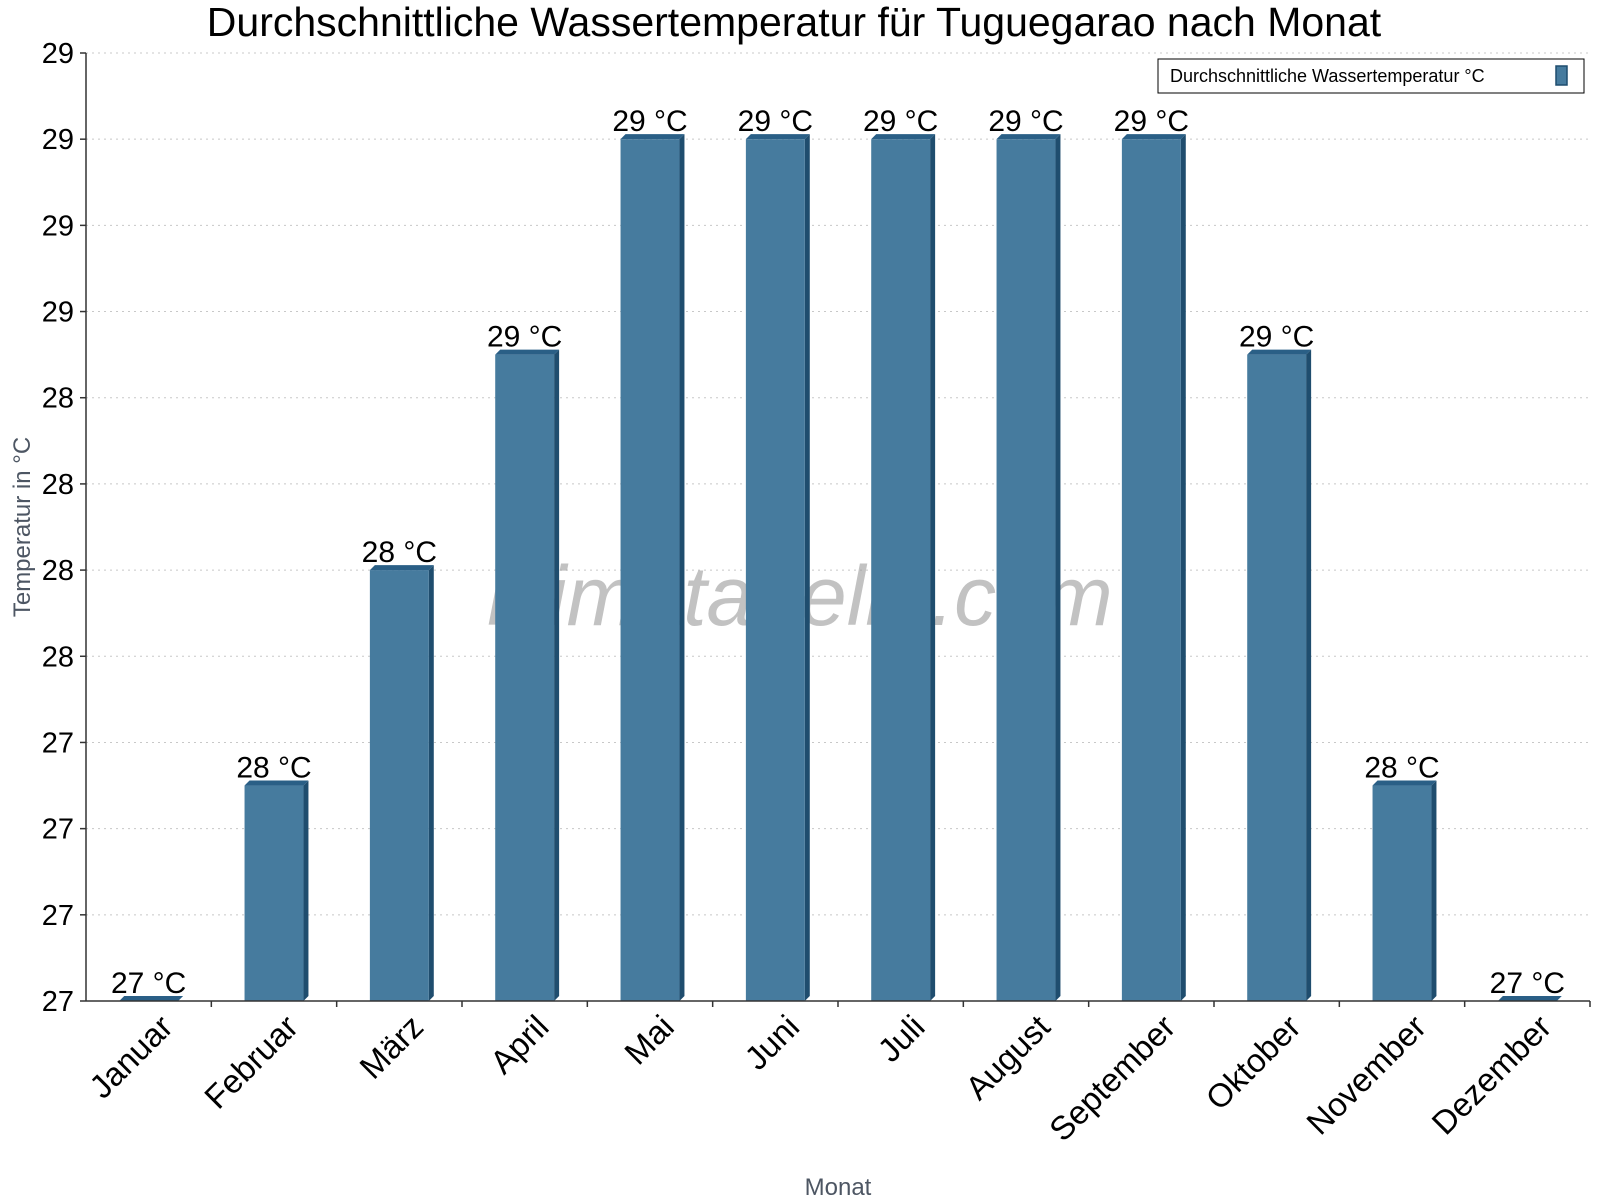  I want to click on legend: Durchschnittliche Wassertemperatur °C, so click(1371, 76).